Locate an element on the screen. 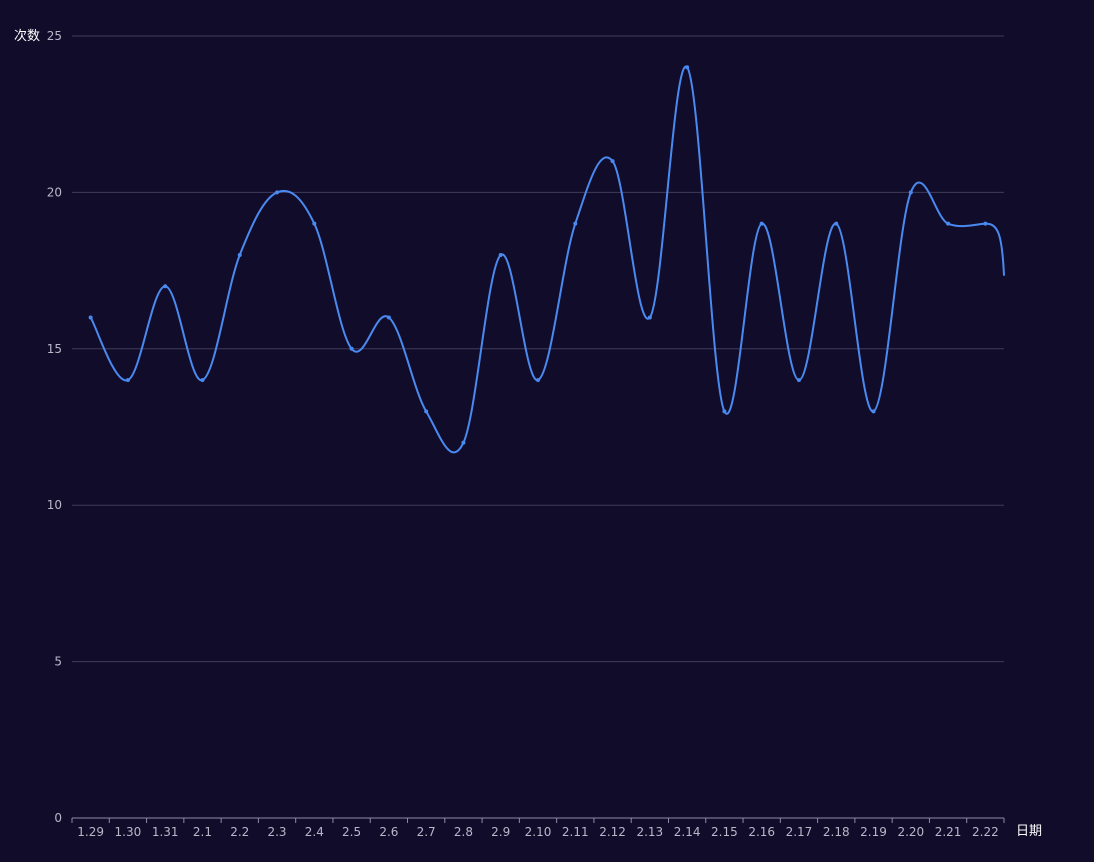 The image size is (1094, 862). x-tick-label: 2.9 is located at coordinates (500, 832).